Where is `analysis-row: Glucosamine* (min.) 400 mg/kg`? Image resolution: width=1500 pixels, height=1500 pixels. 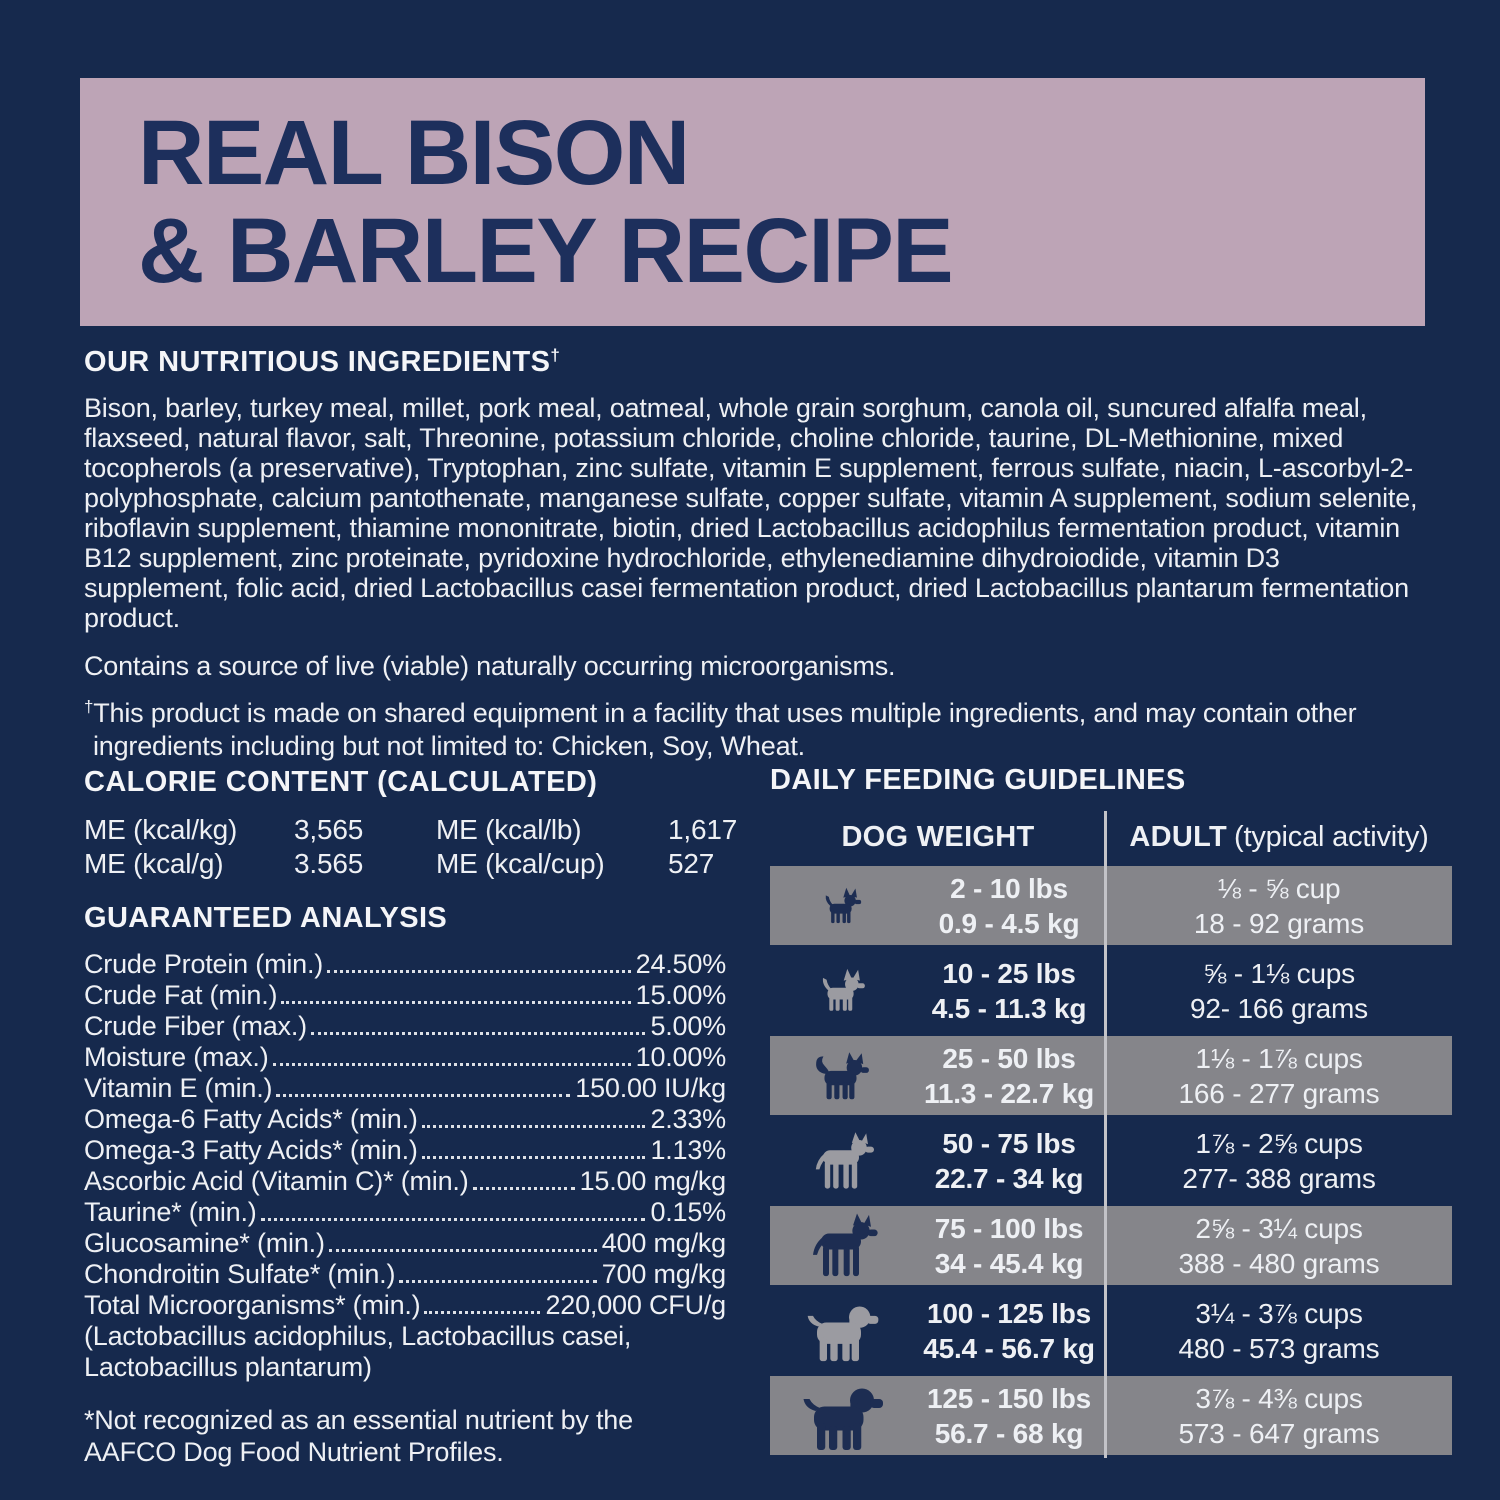 analysis-row: Glucosamine* (min.) 400 mg/kg is located at coordinates (405, 1243).